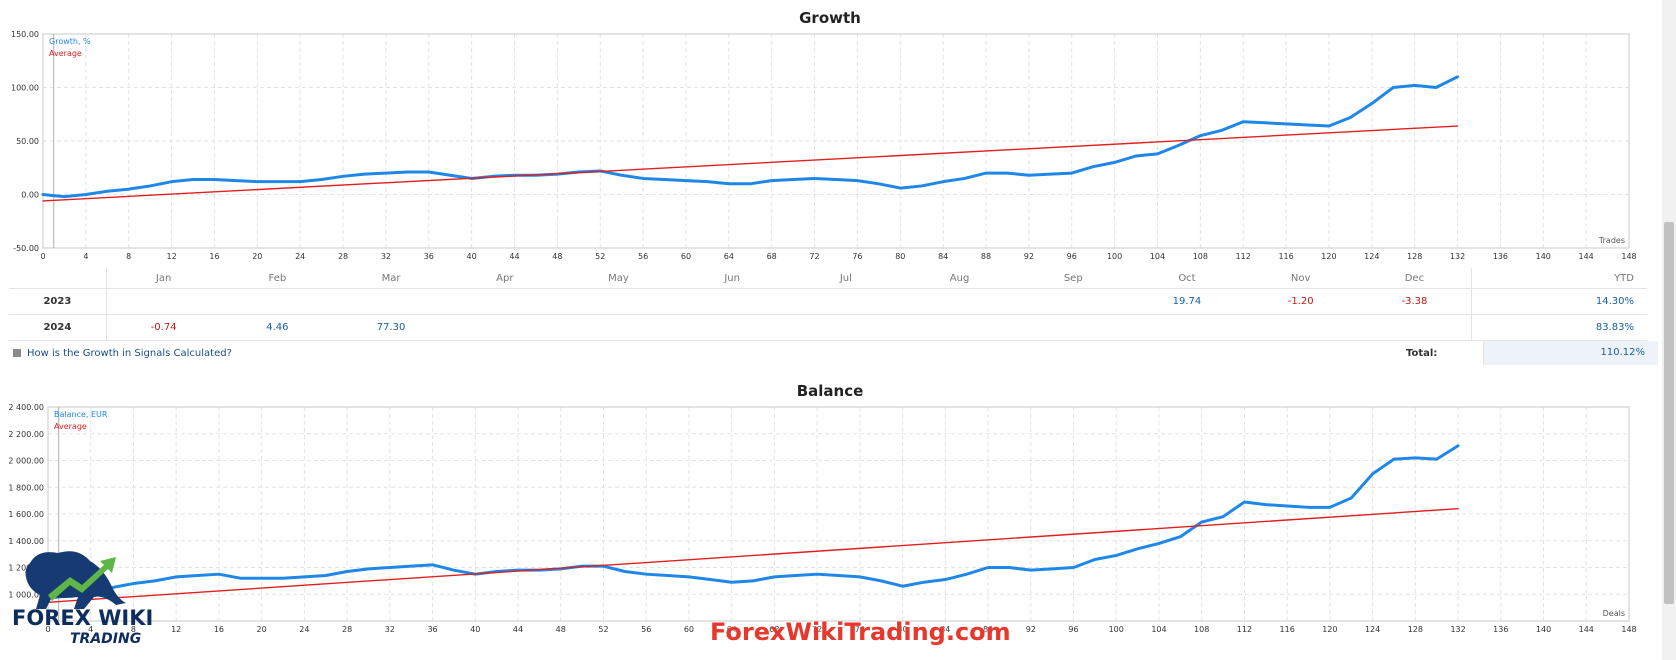  I want to click on y-tick-label: -50.00, so click(26, 248).